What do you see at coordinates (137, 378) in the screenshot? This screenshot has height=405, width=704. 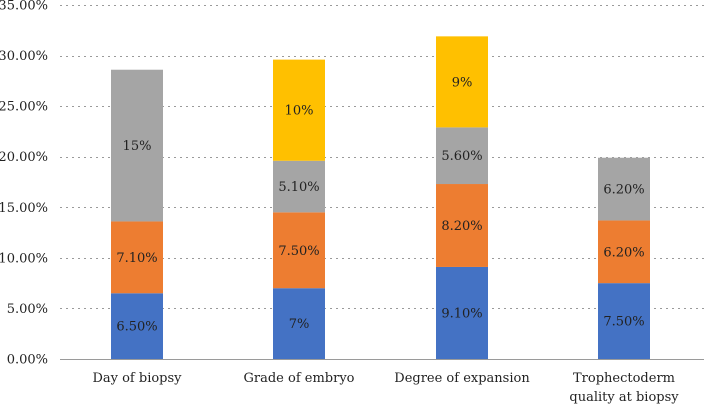 I see `x-category-label: Day of biopsy` at bounding box center [137, 378].